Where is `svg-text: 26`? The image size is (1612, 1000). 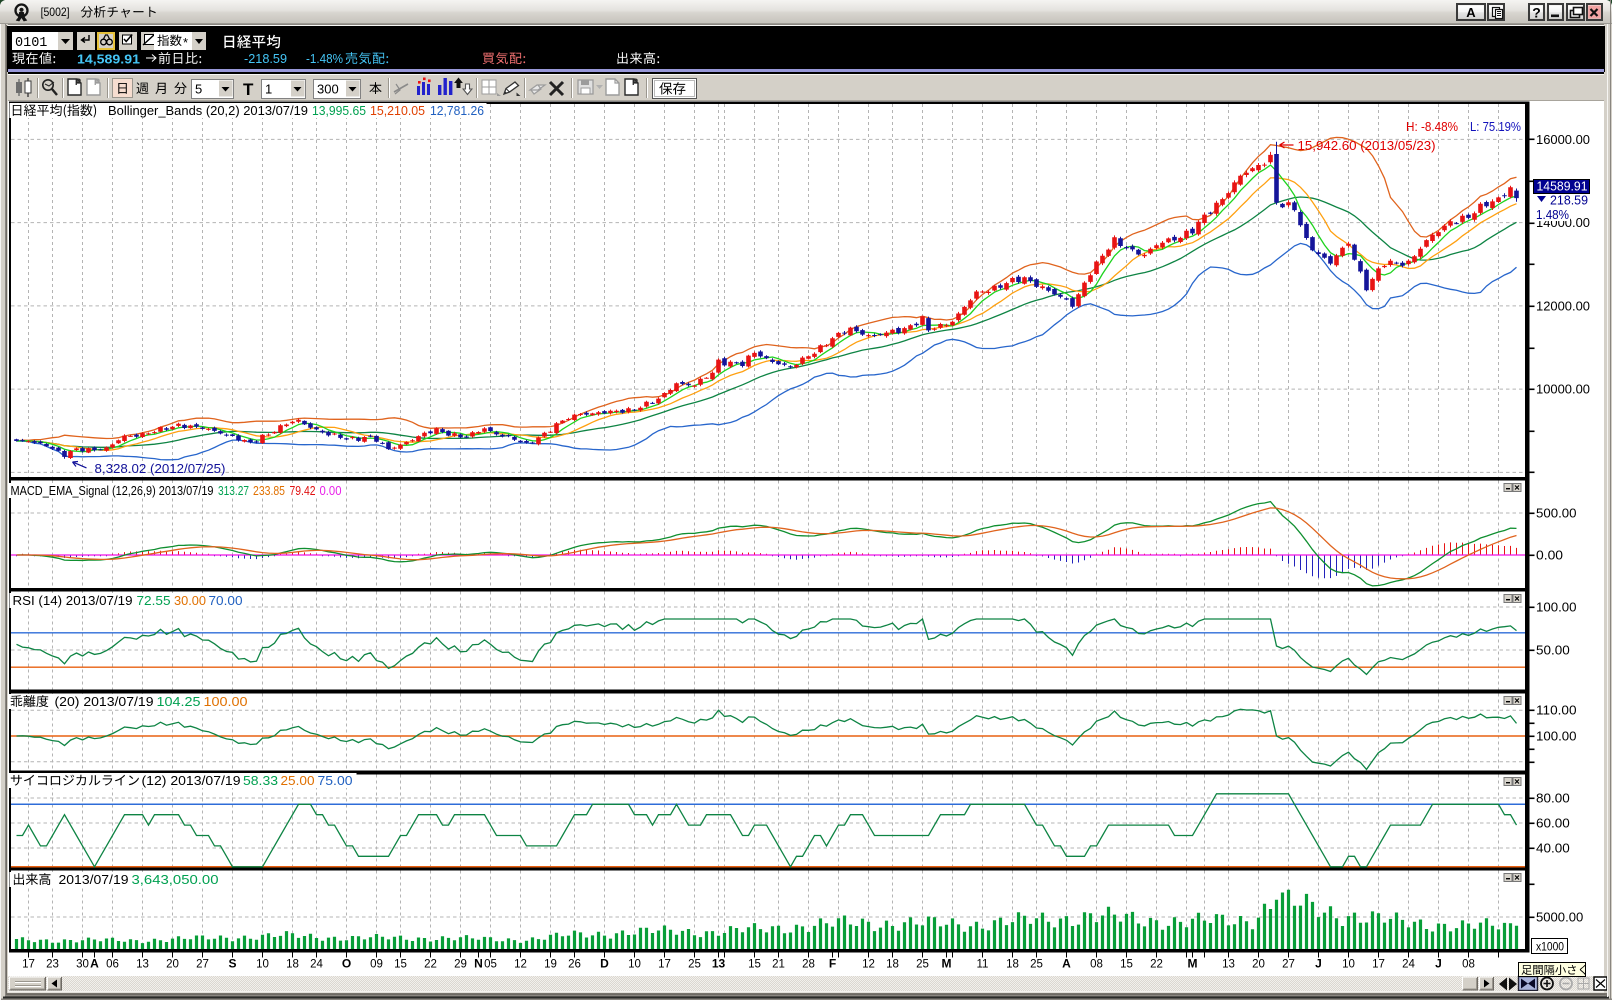
svg-text: 26 is located at coordinates (574, 965).